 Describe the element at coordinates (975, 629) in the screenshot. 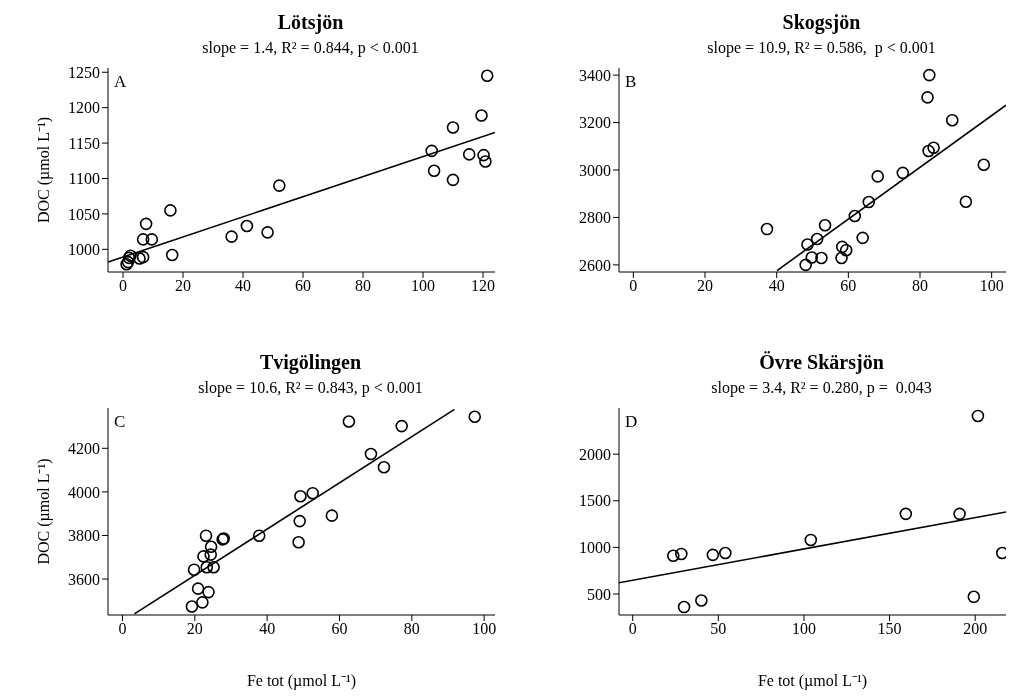

I see `x-tick-label: 200` at that location.